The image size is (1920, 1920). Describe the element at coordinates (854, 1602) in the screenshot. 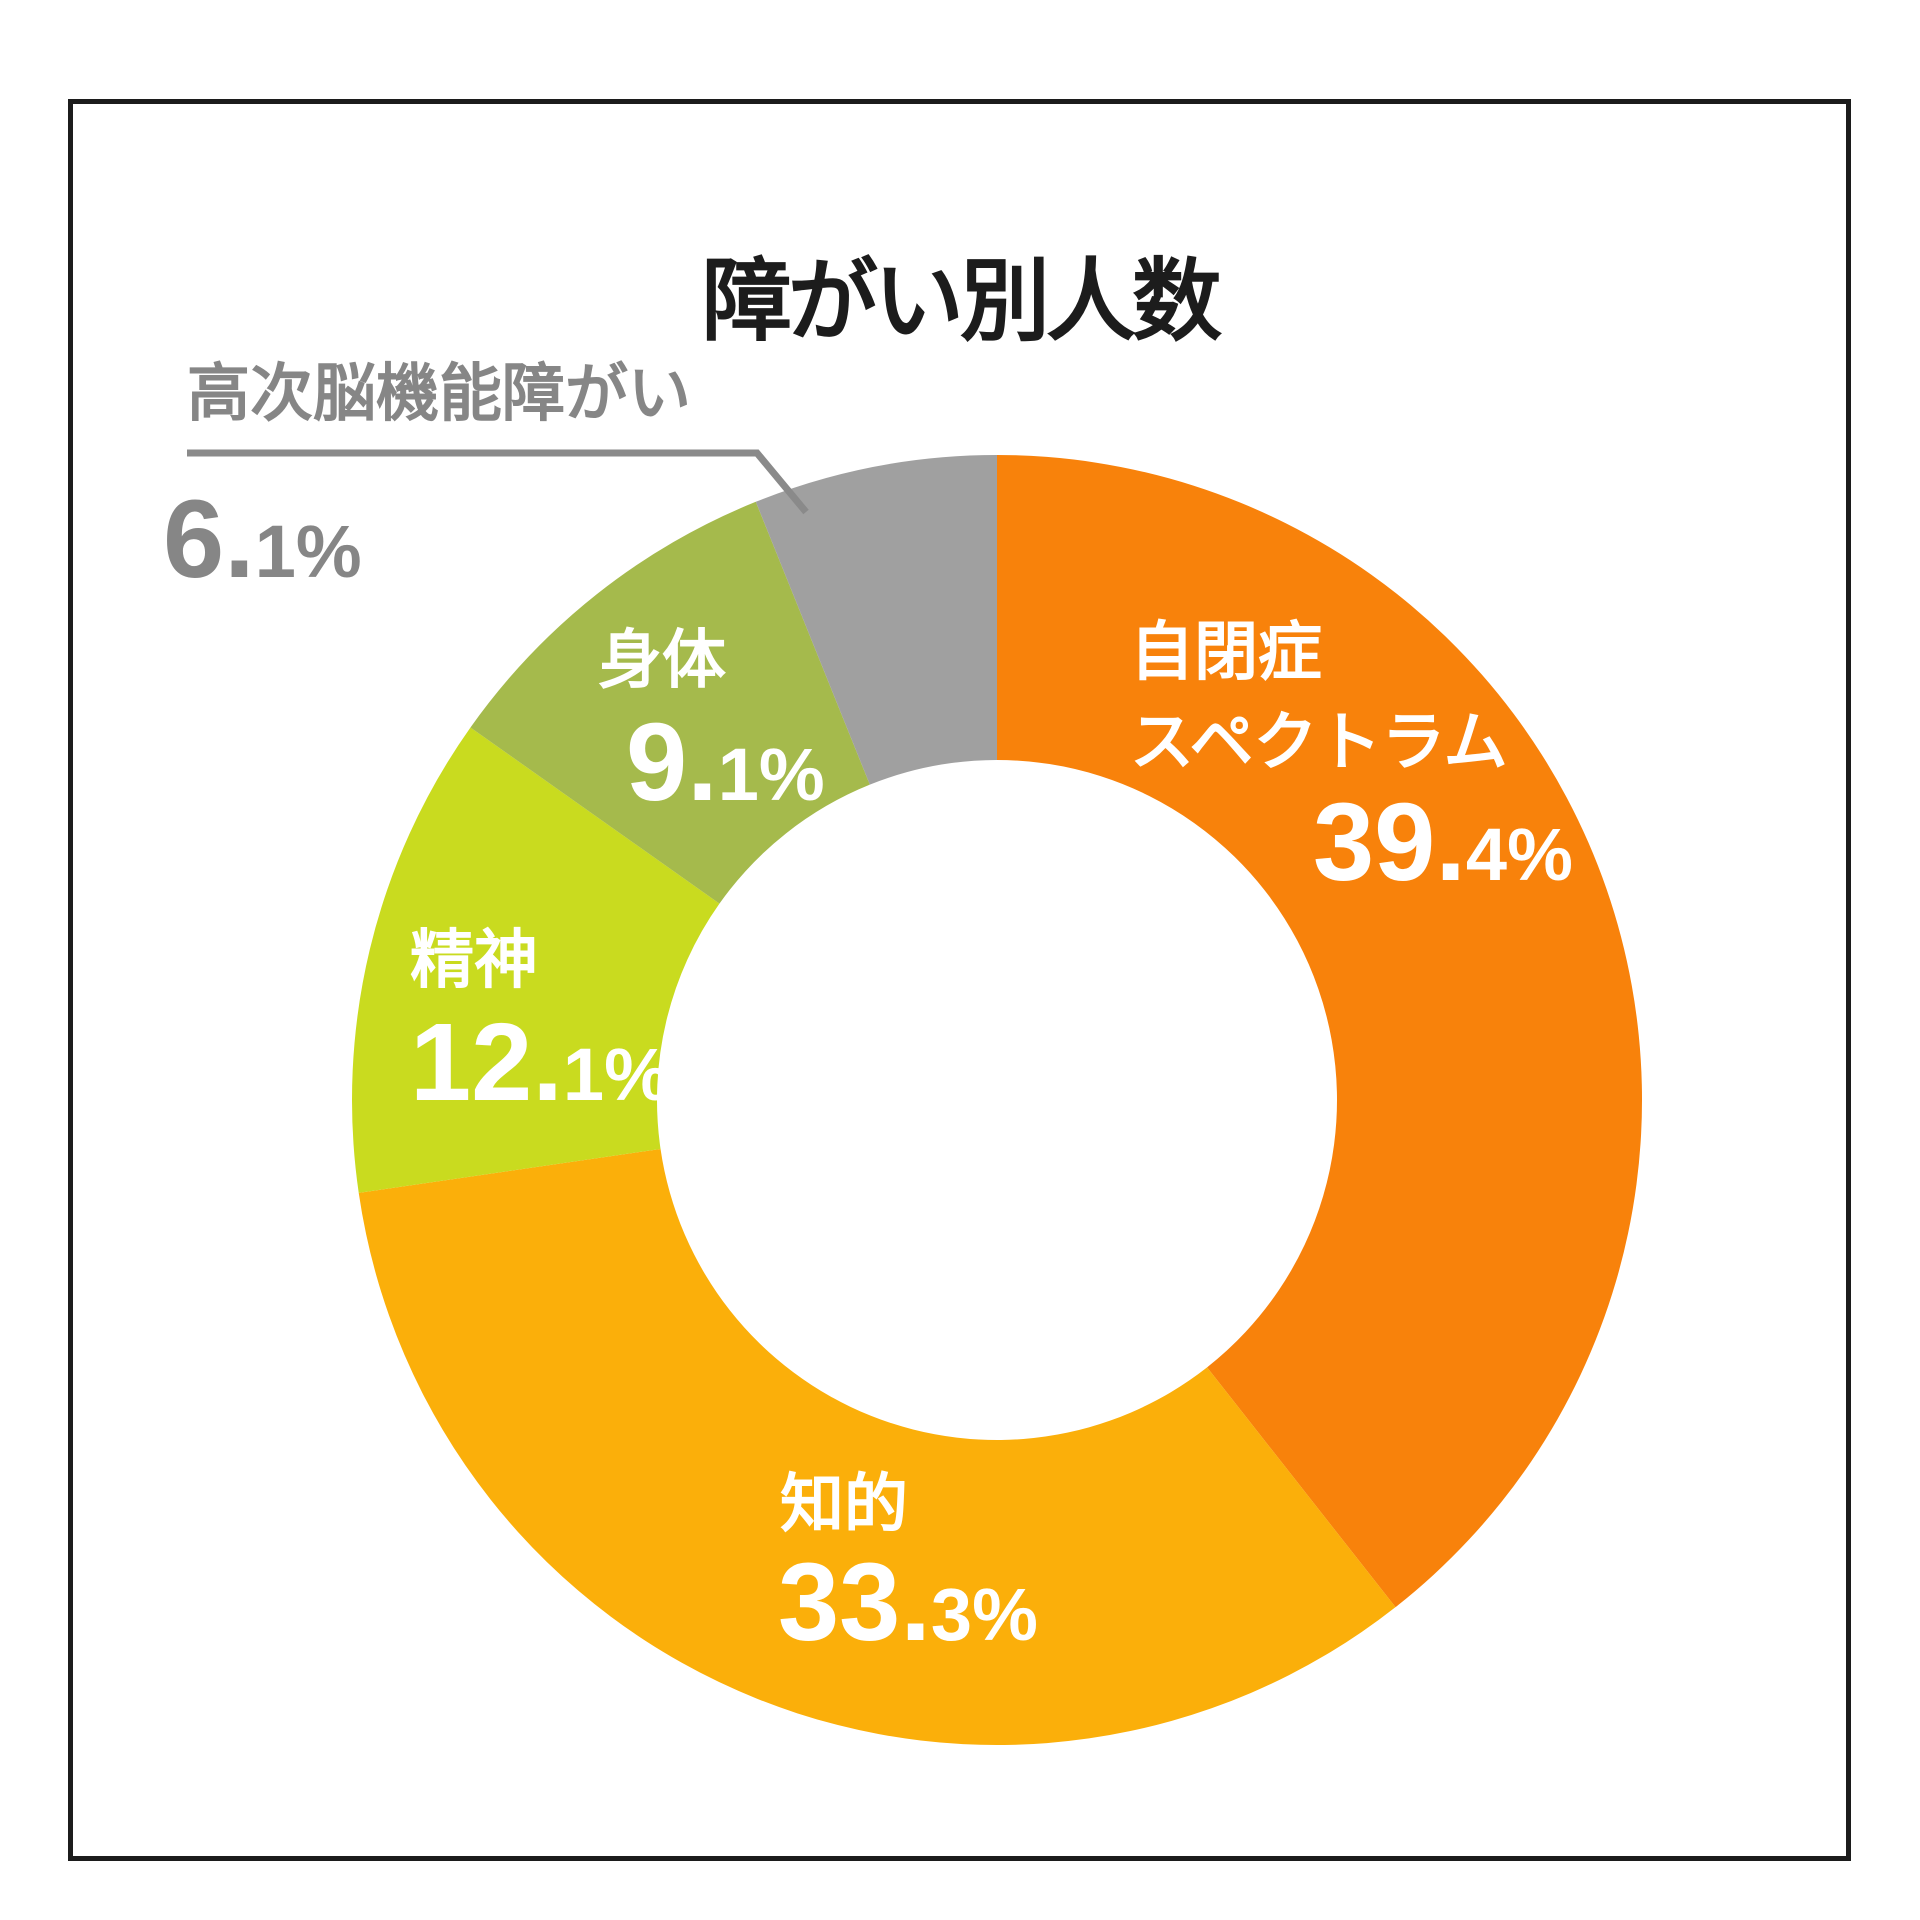

I see `percent-main: 33.` at that location.